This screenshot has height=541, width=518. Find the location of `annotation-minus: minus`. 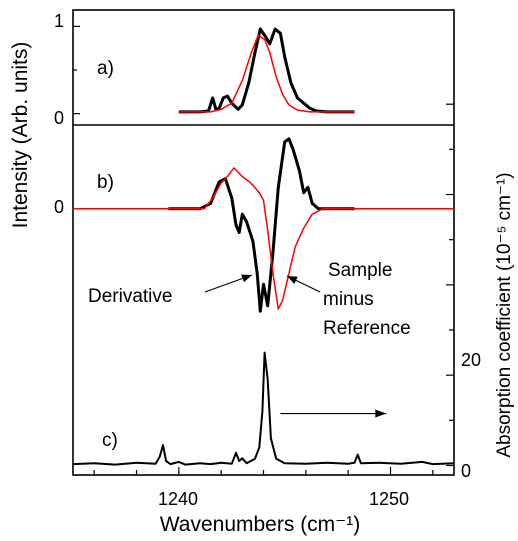

annotation-minus: minus is located at coordinates (348, 299).